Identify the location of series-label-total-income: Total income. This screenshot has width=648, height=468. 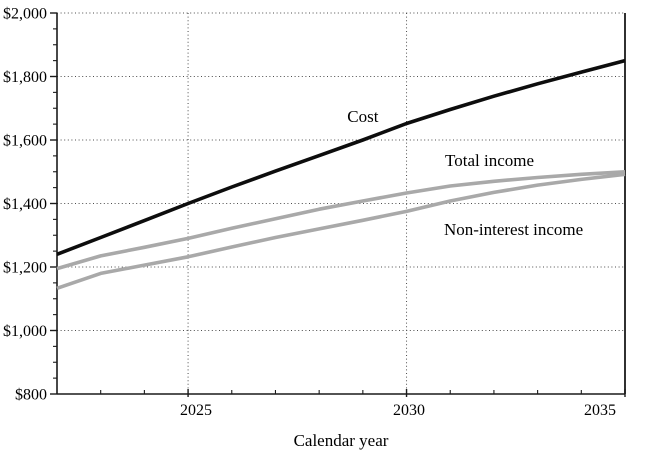
(489, 160).